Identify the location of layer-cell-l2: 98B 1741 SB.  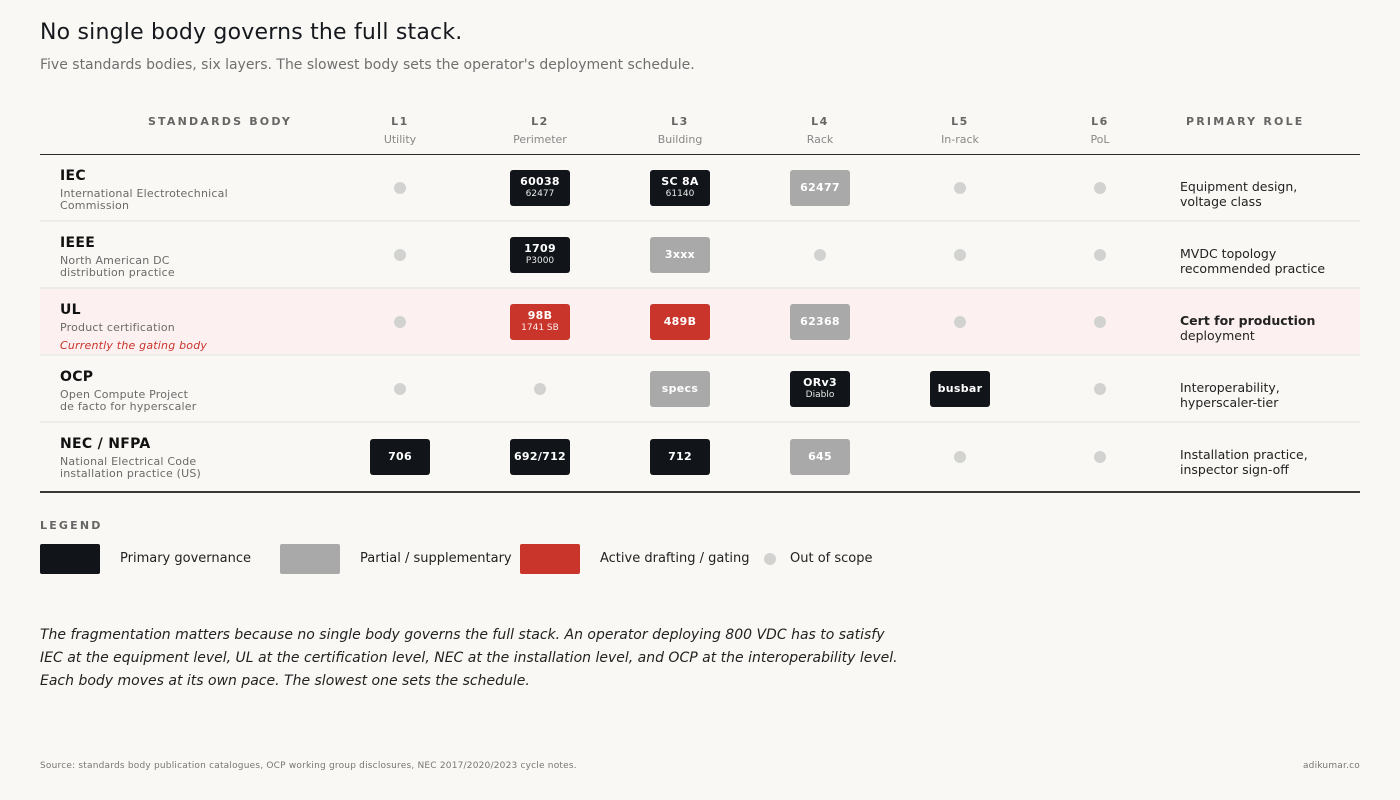
(540, 321).